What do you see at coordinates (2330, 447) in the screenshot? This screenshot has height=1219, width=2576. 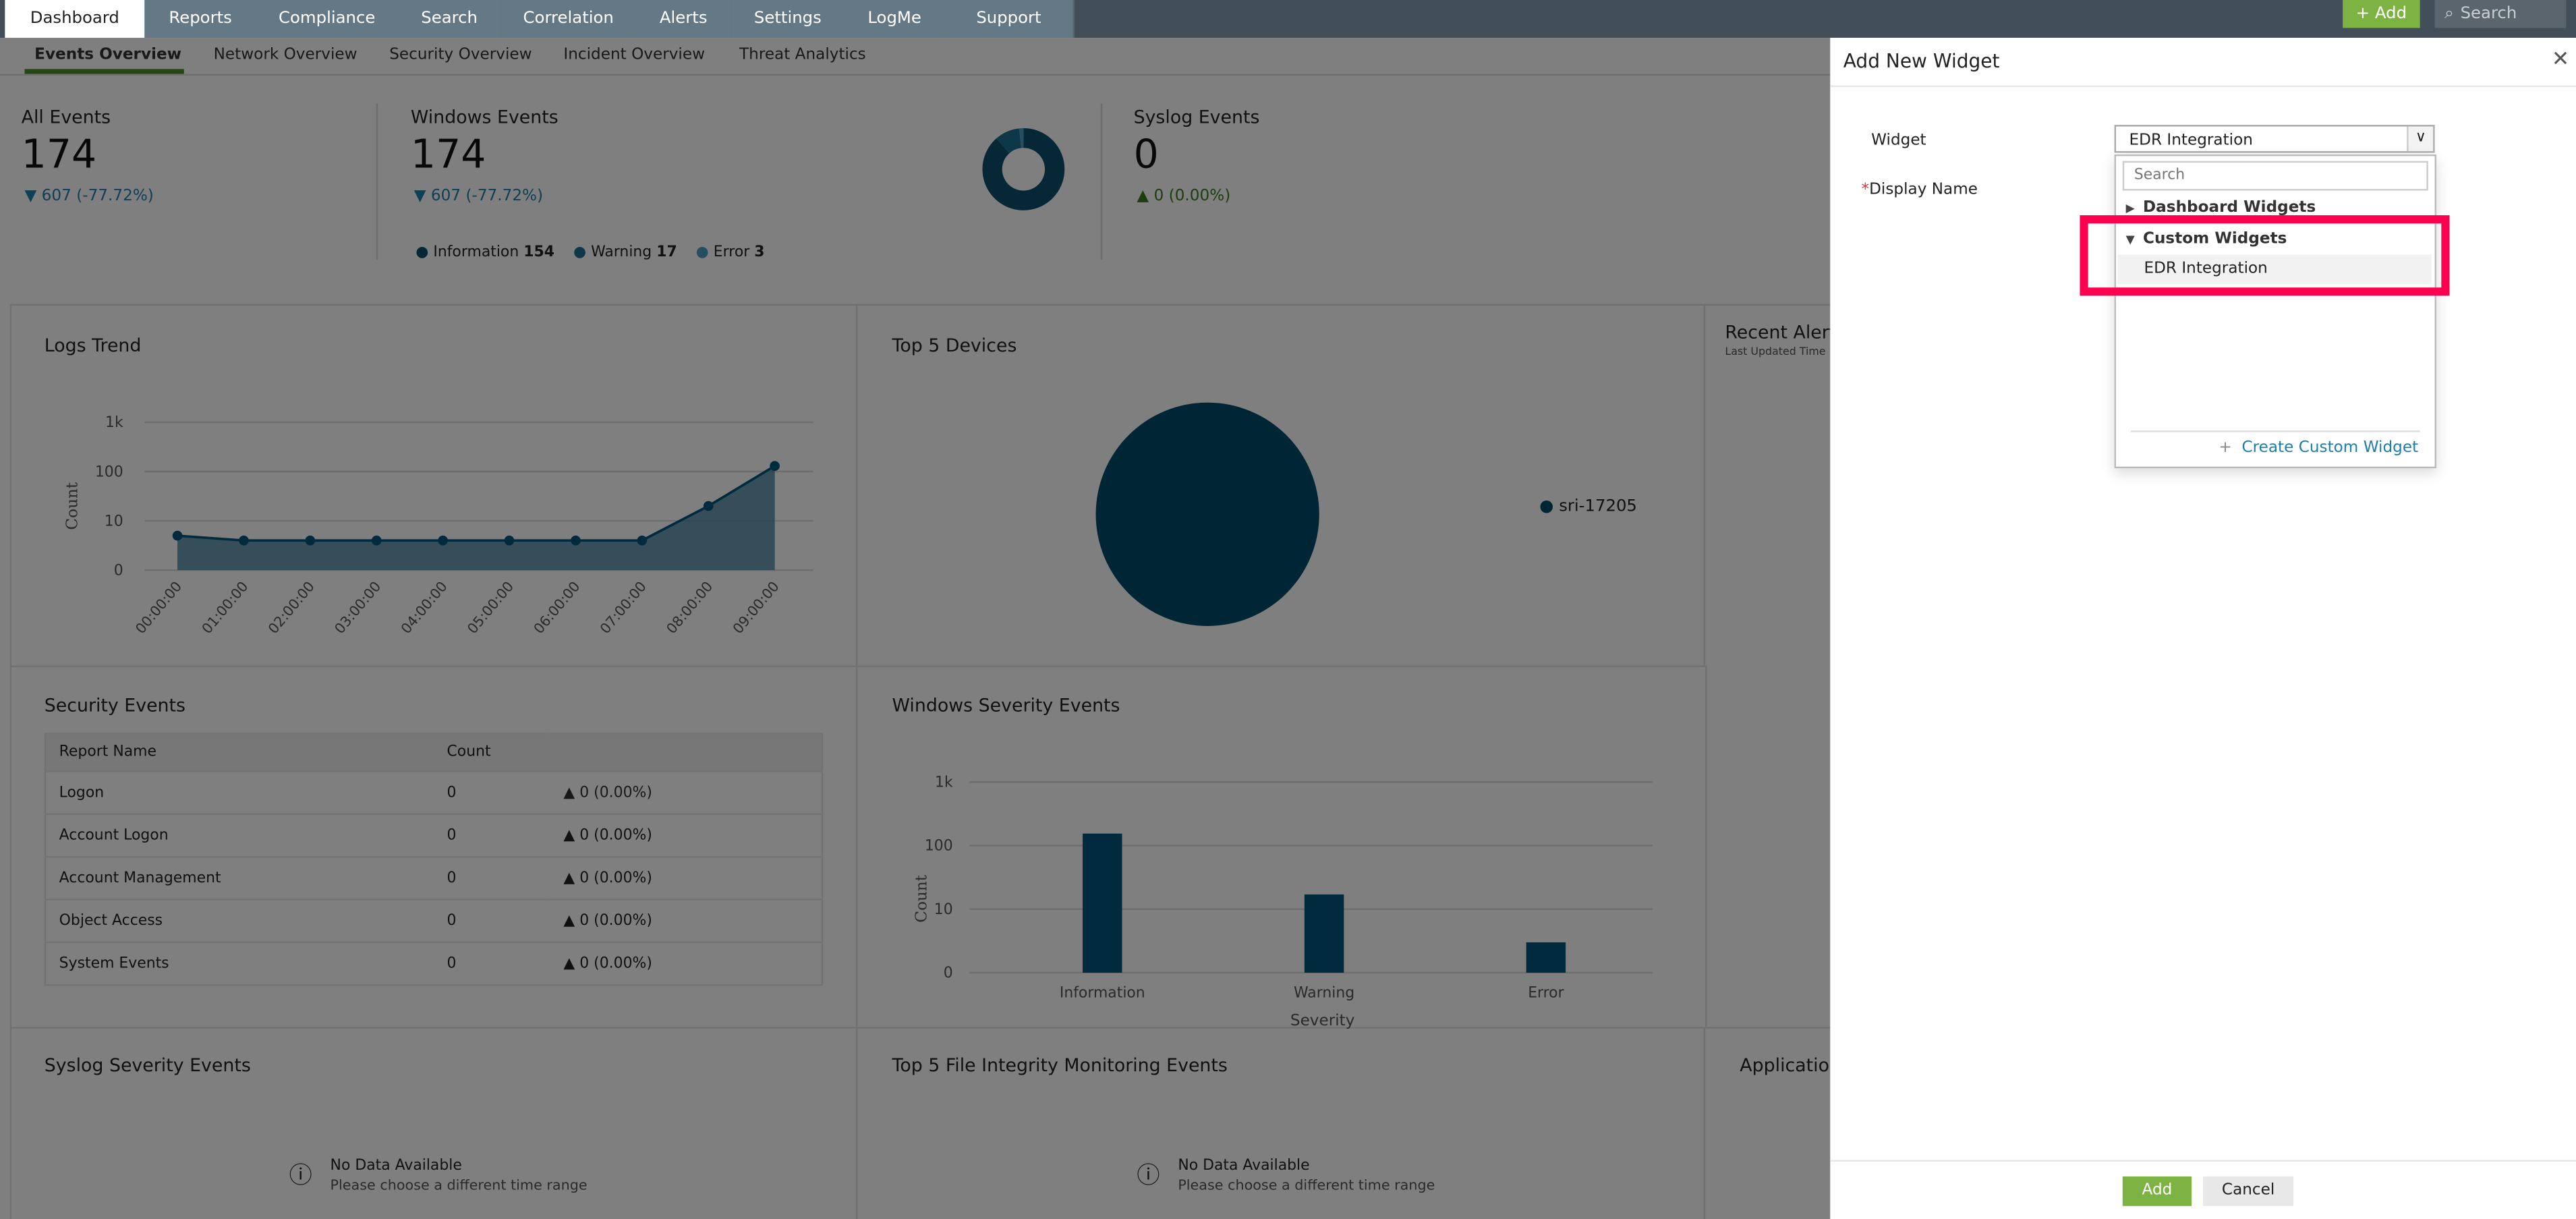 I see `create-label: Create Custom Widget` at bounding box center [2330, 447].